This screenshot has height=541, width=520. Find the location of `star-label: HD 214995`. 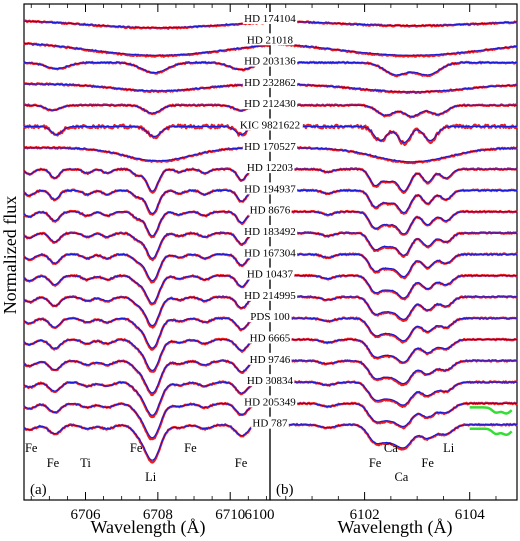

star-label: HD 214995 is located at coordinates (270, 296).